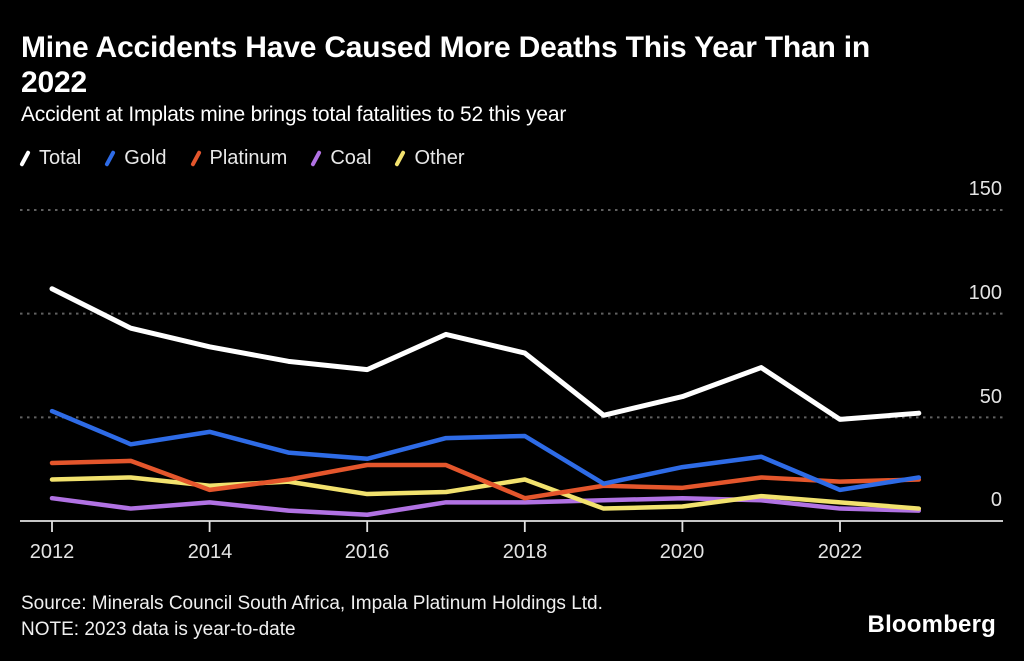 The width and height of the screenshot is (1024, 661). I want to click on bloomberg-logo: Bloomberg, so click(931, 624).